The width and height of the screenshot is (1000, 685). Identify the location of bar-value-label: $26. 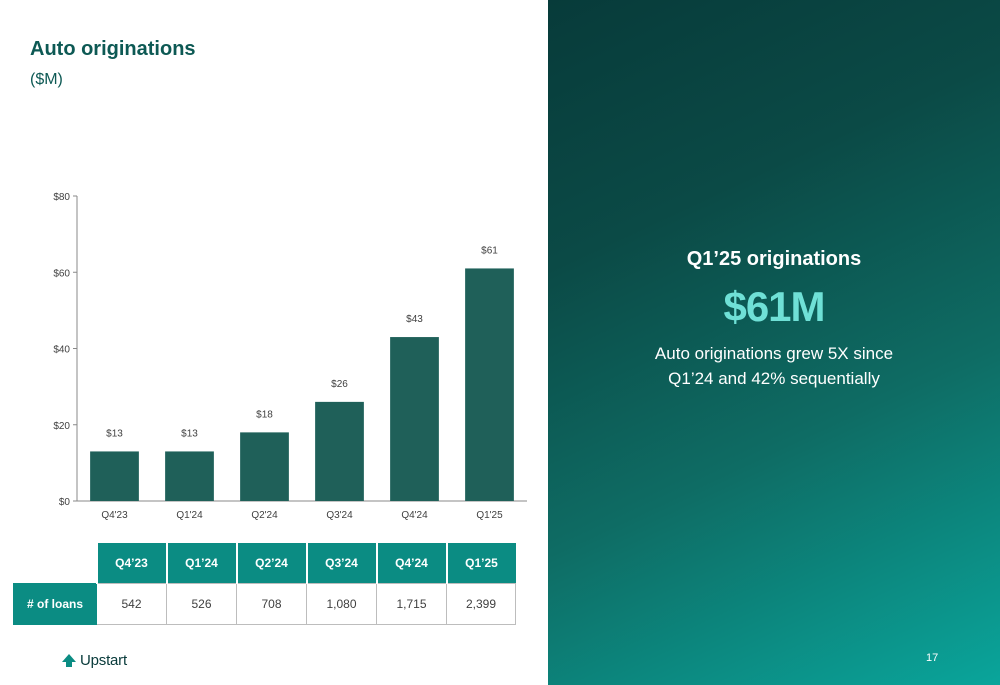
(339, 384).